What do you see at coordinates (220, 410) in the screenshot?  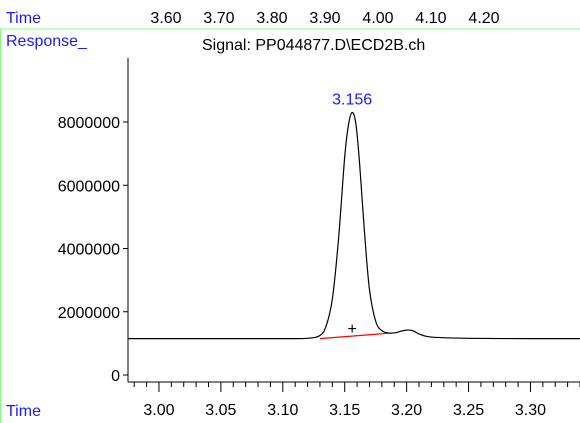 I see `x-tick-label: 3.05` at bounding box center [220, 410].